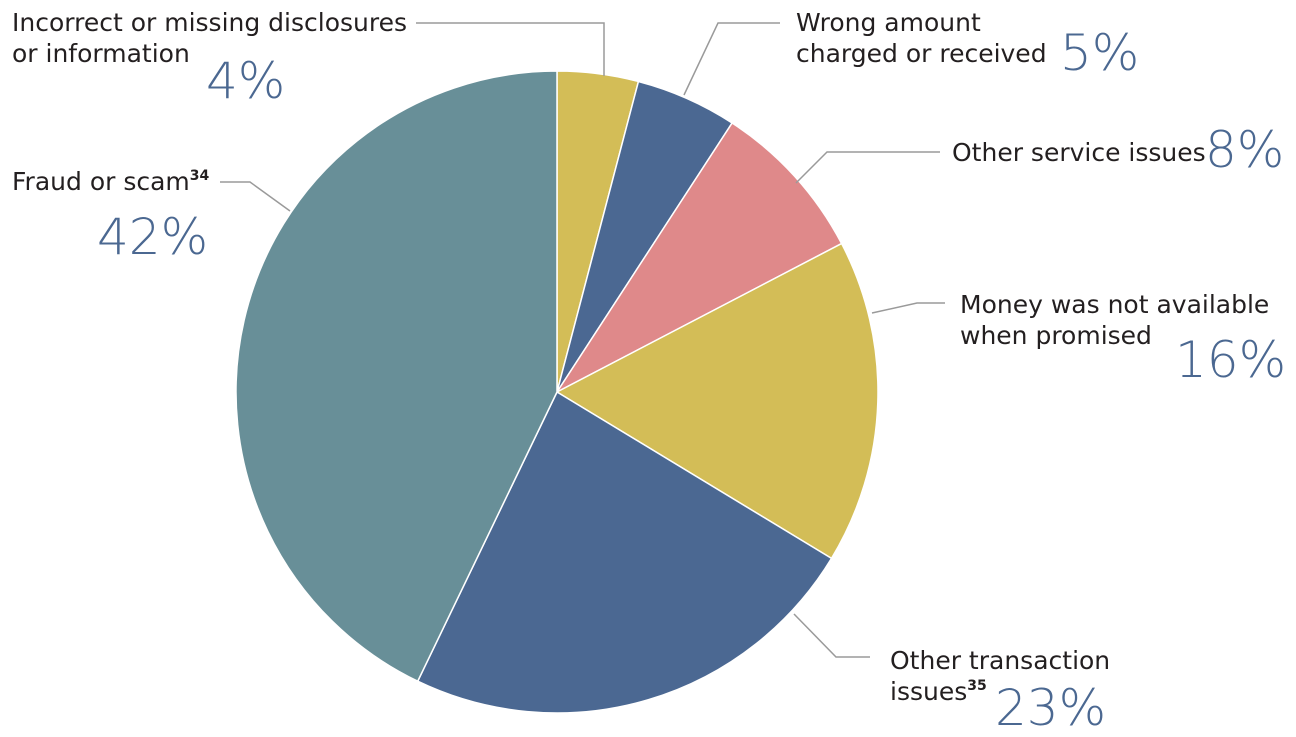 Image resolution: width=1296 pixels, height=737 pixels. I want to click on pct-money: 16%, so click(1231, 360).